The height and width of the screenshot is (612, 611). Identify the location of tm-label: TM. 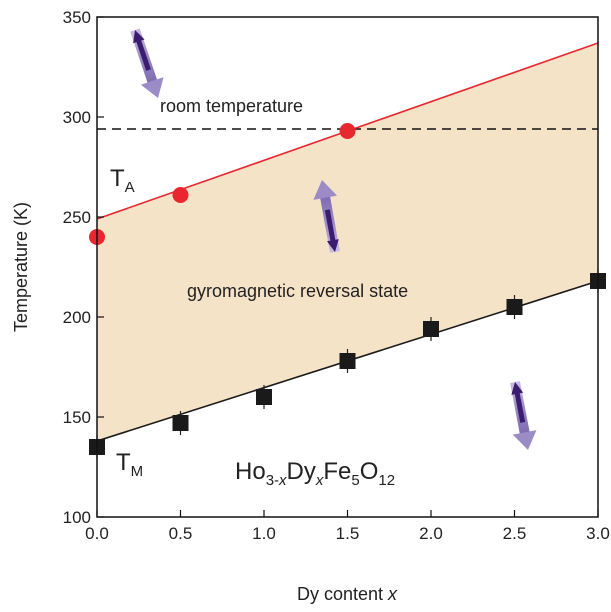
(129, 464).